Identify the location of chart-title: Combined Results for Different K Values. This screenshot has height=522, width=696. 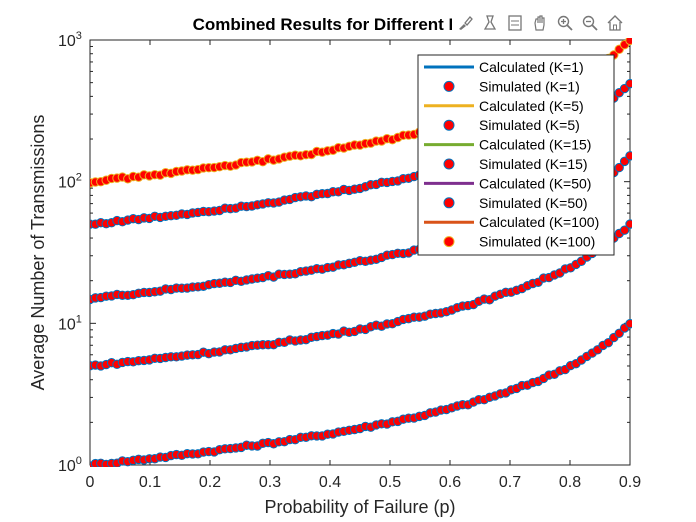
(356, 24).